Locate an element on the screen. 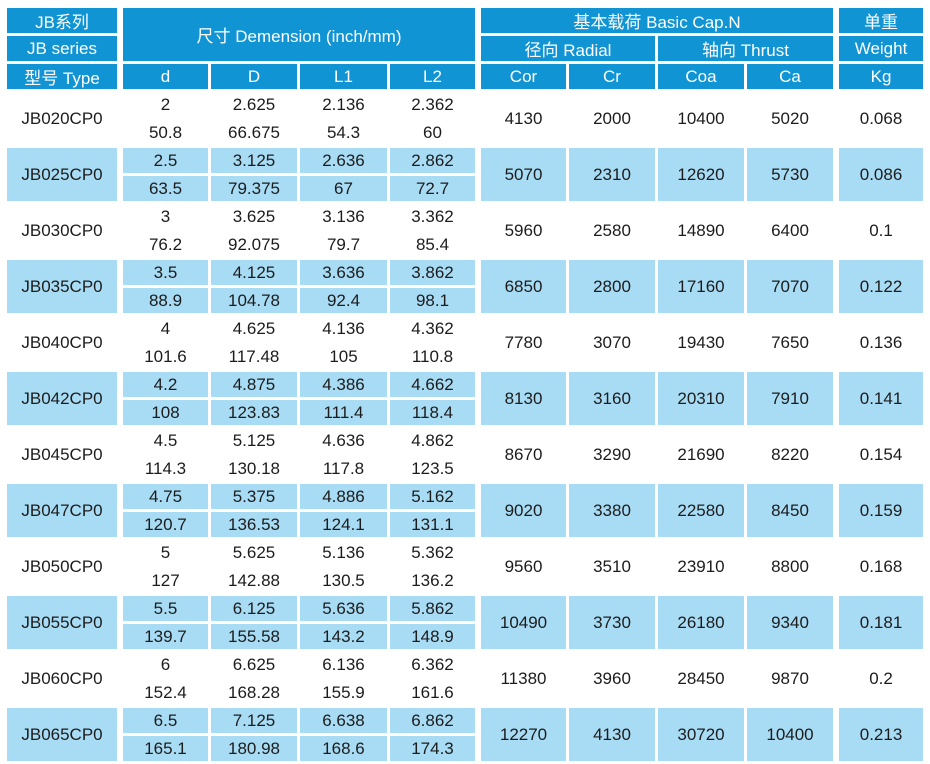 The image size is (930, 764). col-header-Ca: Ca is located at coordinates (790, 76).